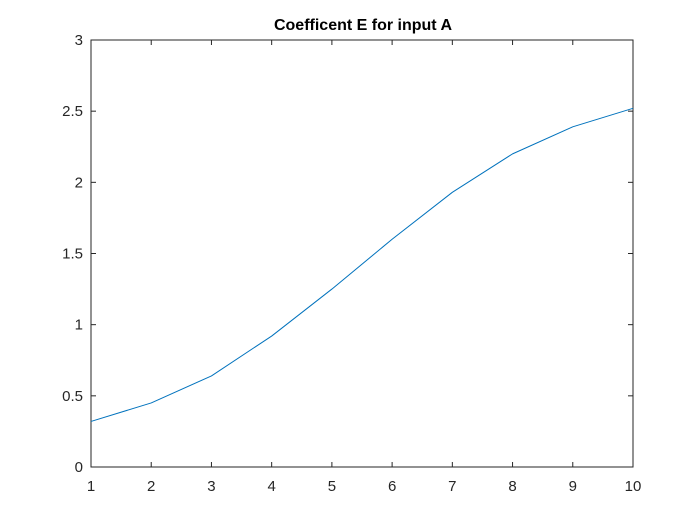  What do you see at coordinates (512, 486) in the screenshot?
I see `x-tick-label: 8` at bounding box center [512, 486].